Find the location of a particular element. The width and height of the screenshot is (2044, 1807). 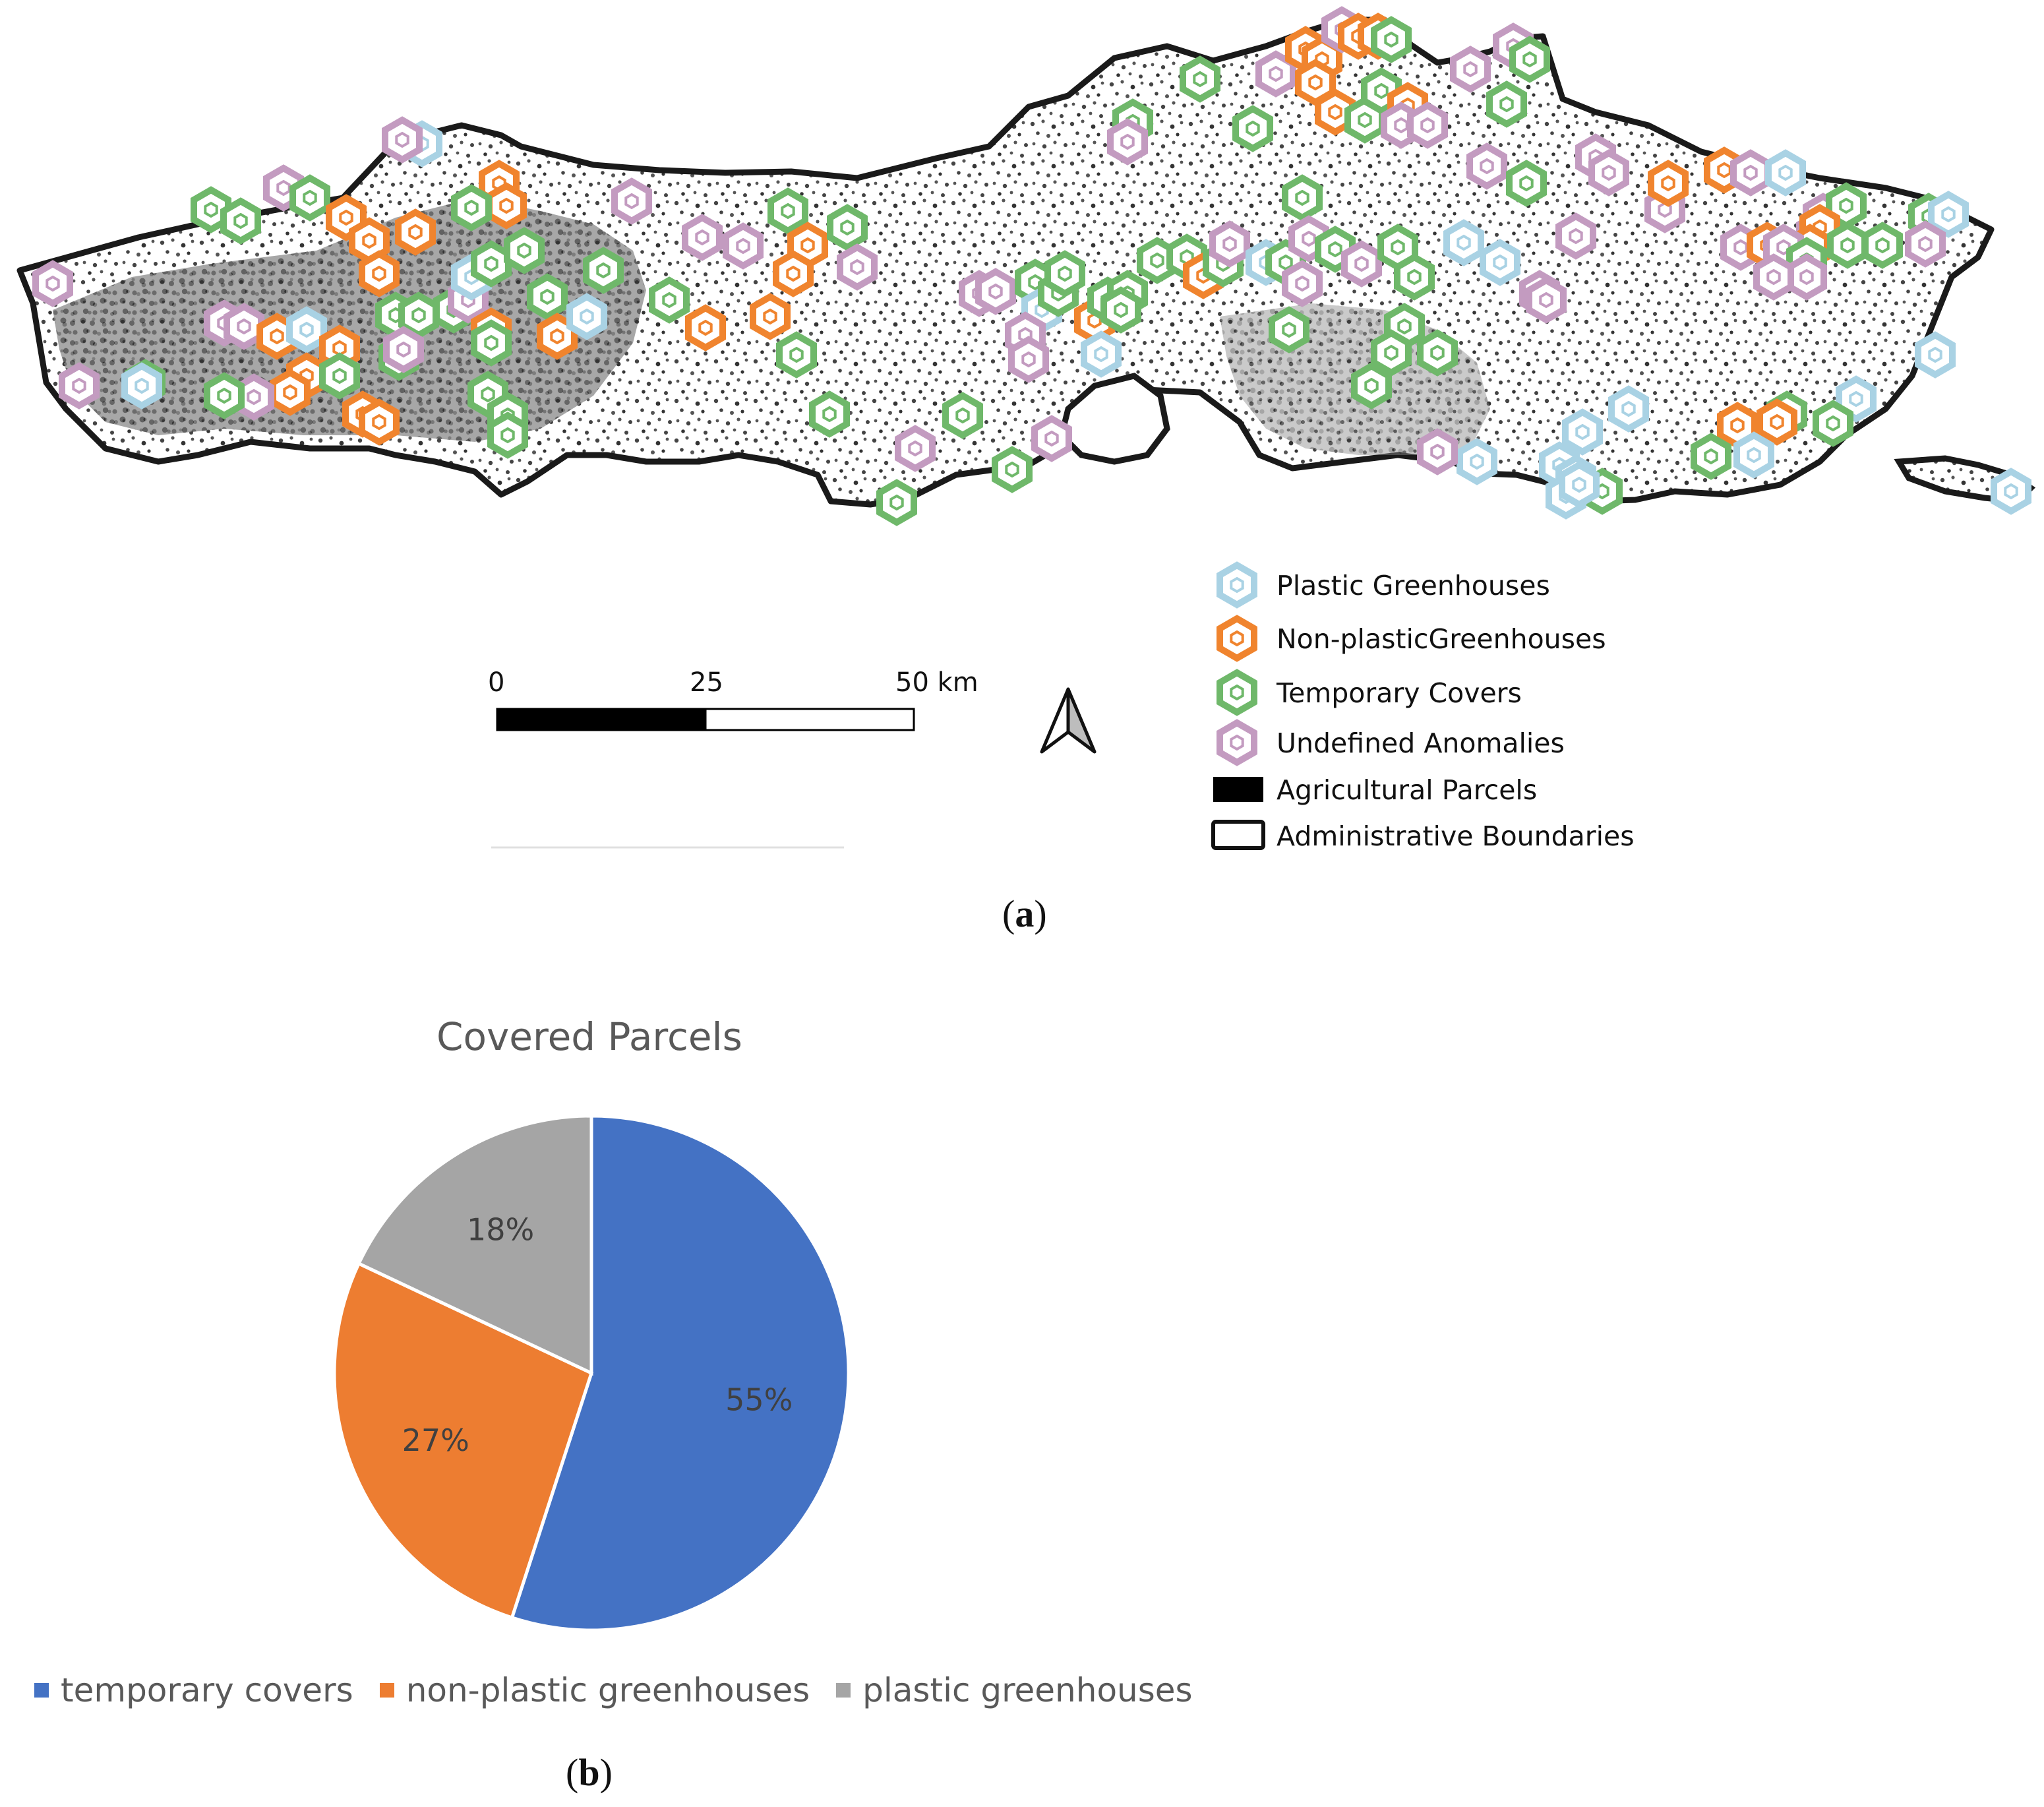

legend-label-agricultural-parcels: Agricultural Parcels is located at coordinates (1407, 790).